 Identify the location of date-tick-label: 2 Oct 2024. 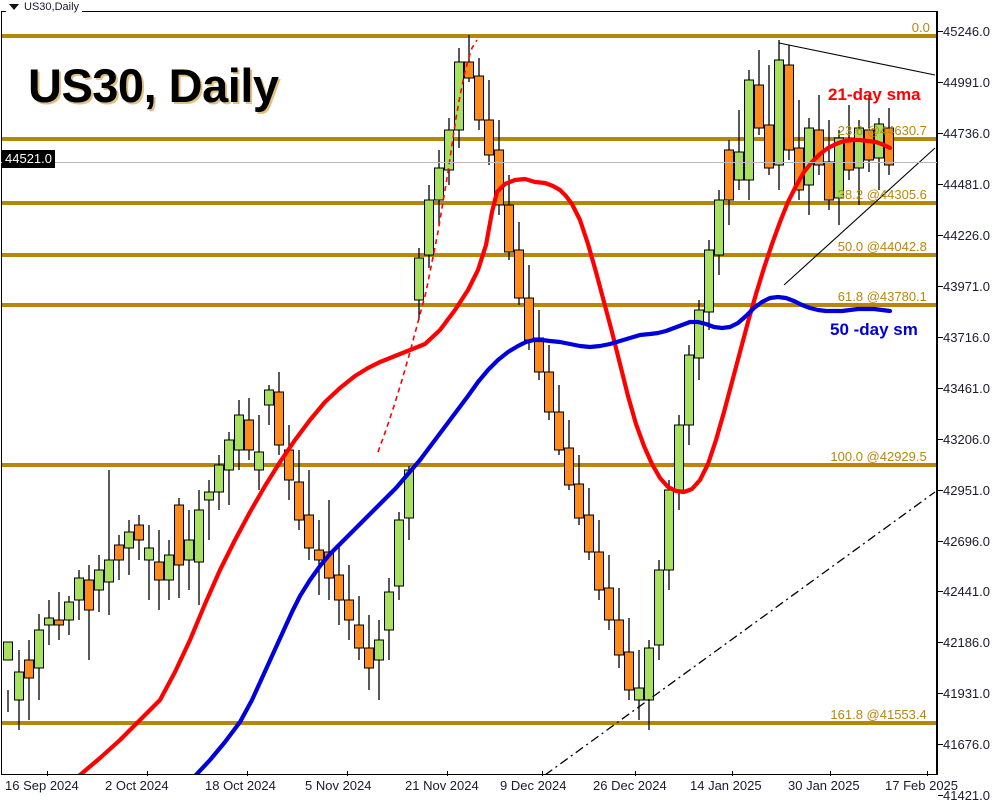
(137, 785).